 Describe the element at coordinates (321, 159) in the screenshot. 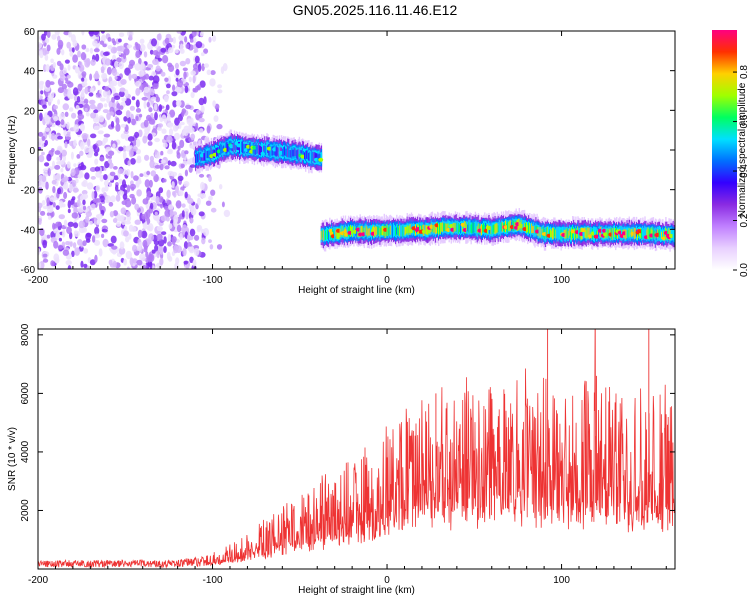

I see `track-peak` at that location.